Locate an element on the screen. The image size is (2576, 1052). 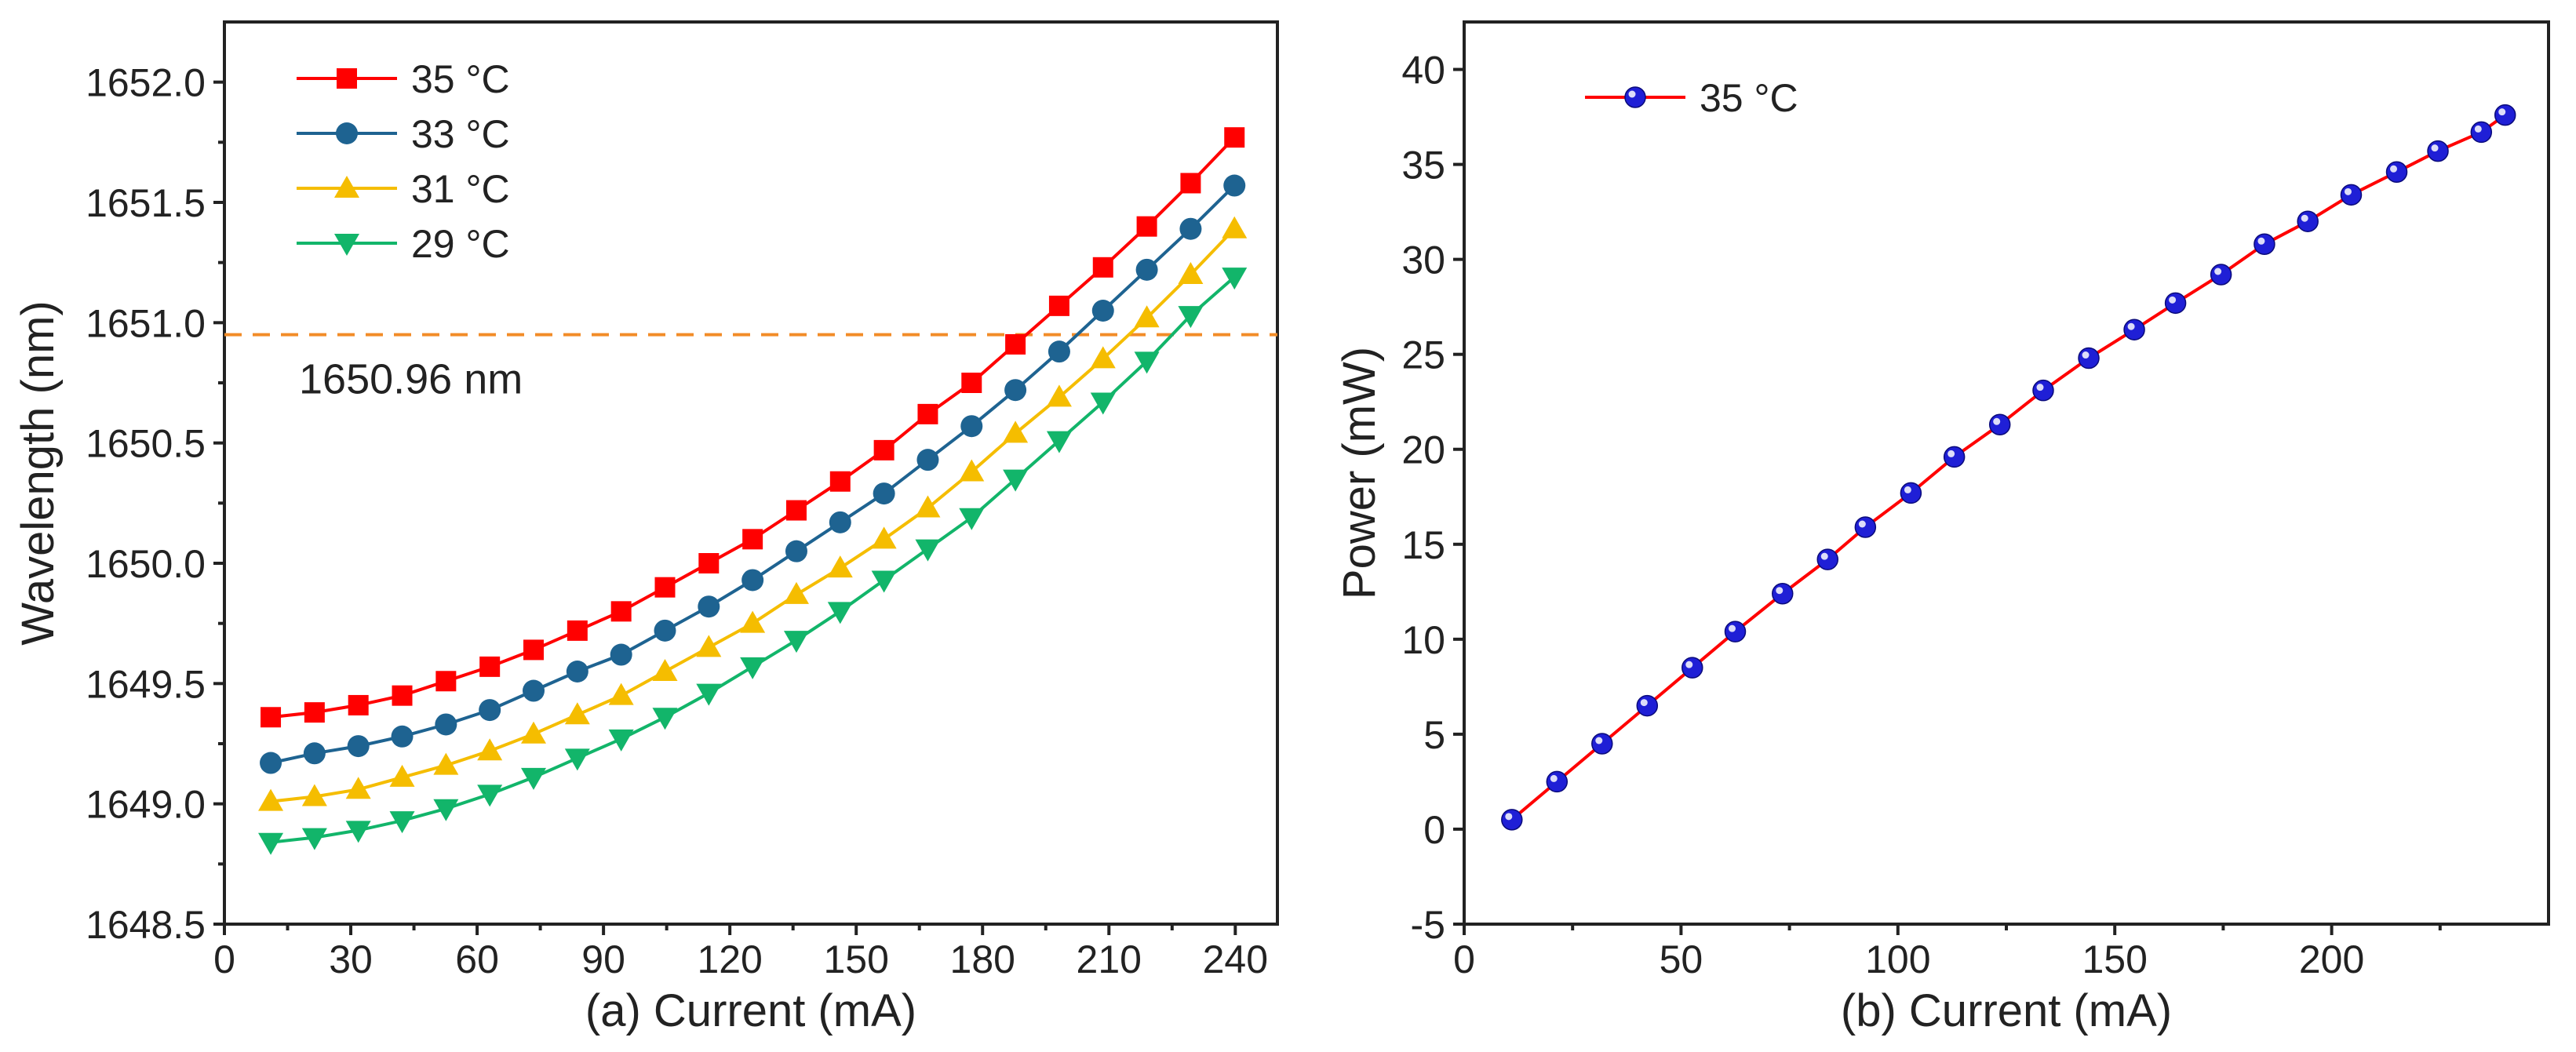
y-tick-label: 1651.5 is located at coordinates (146, 203).